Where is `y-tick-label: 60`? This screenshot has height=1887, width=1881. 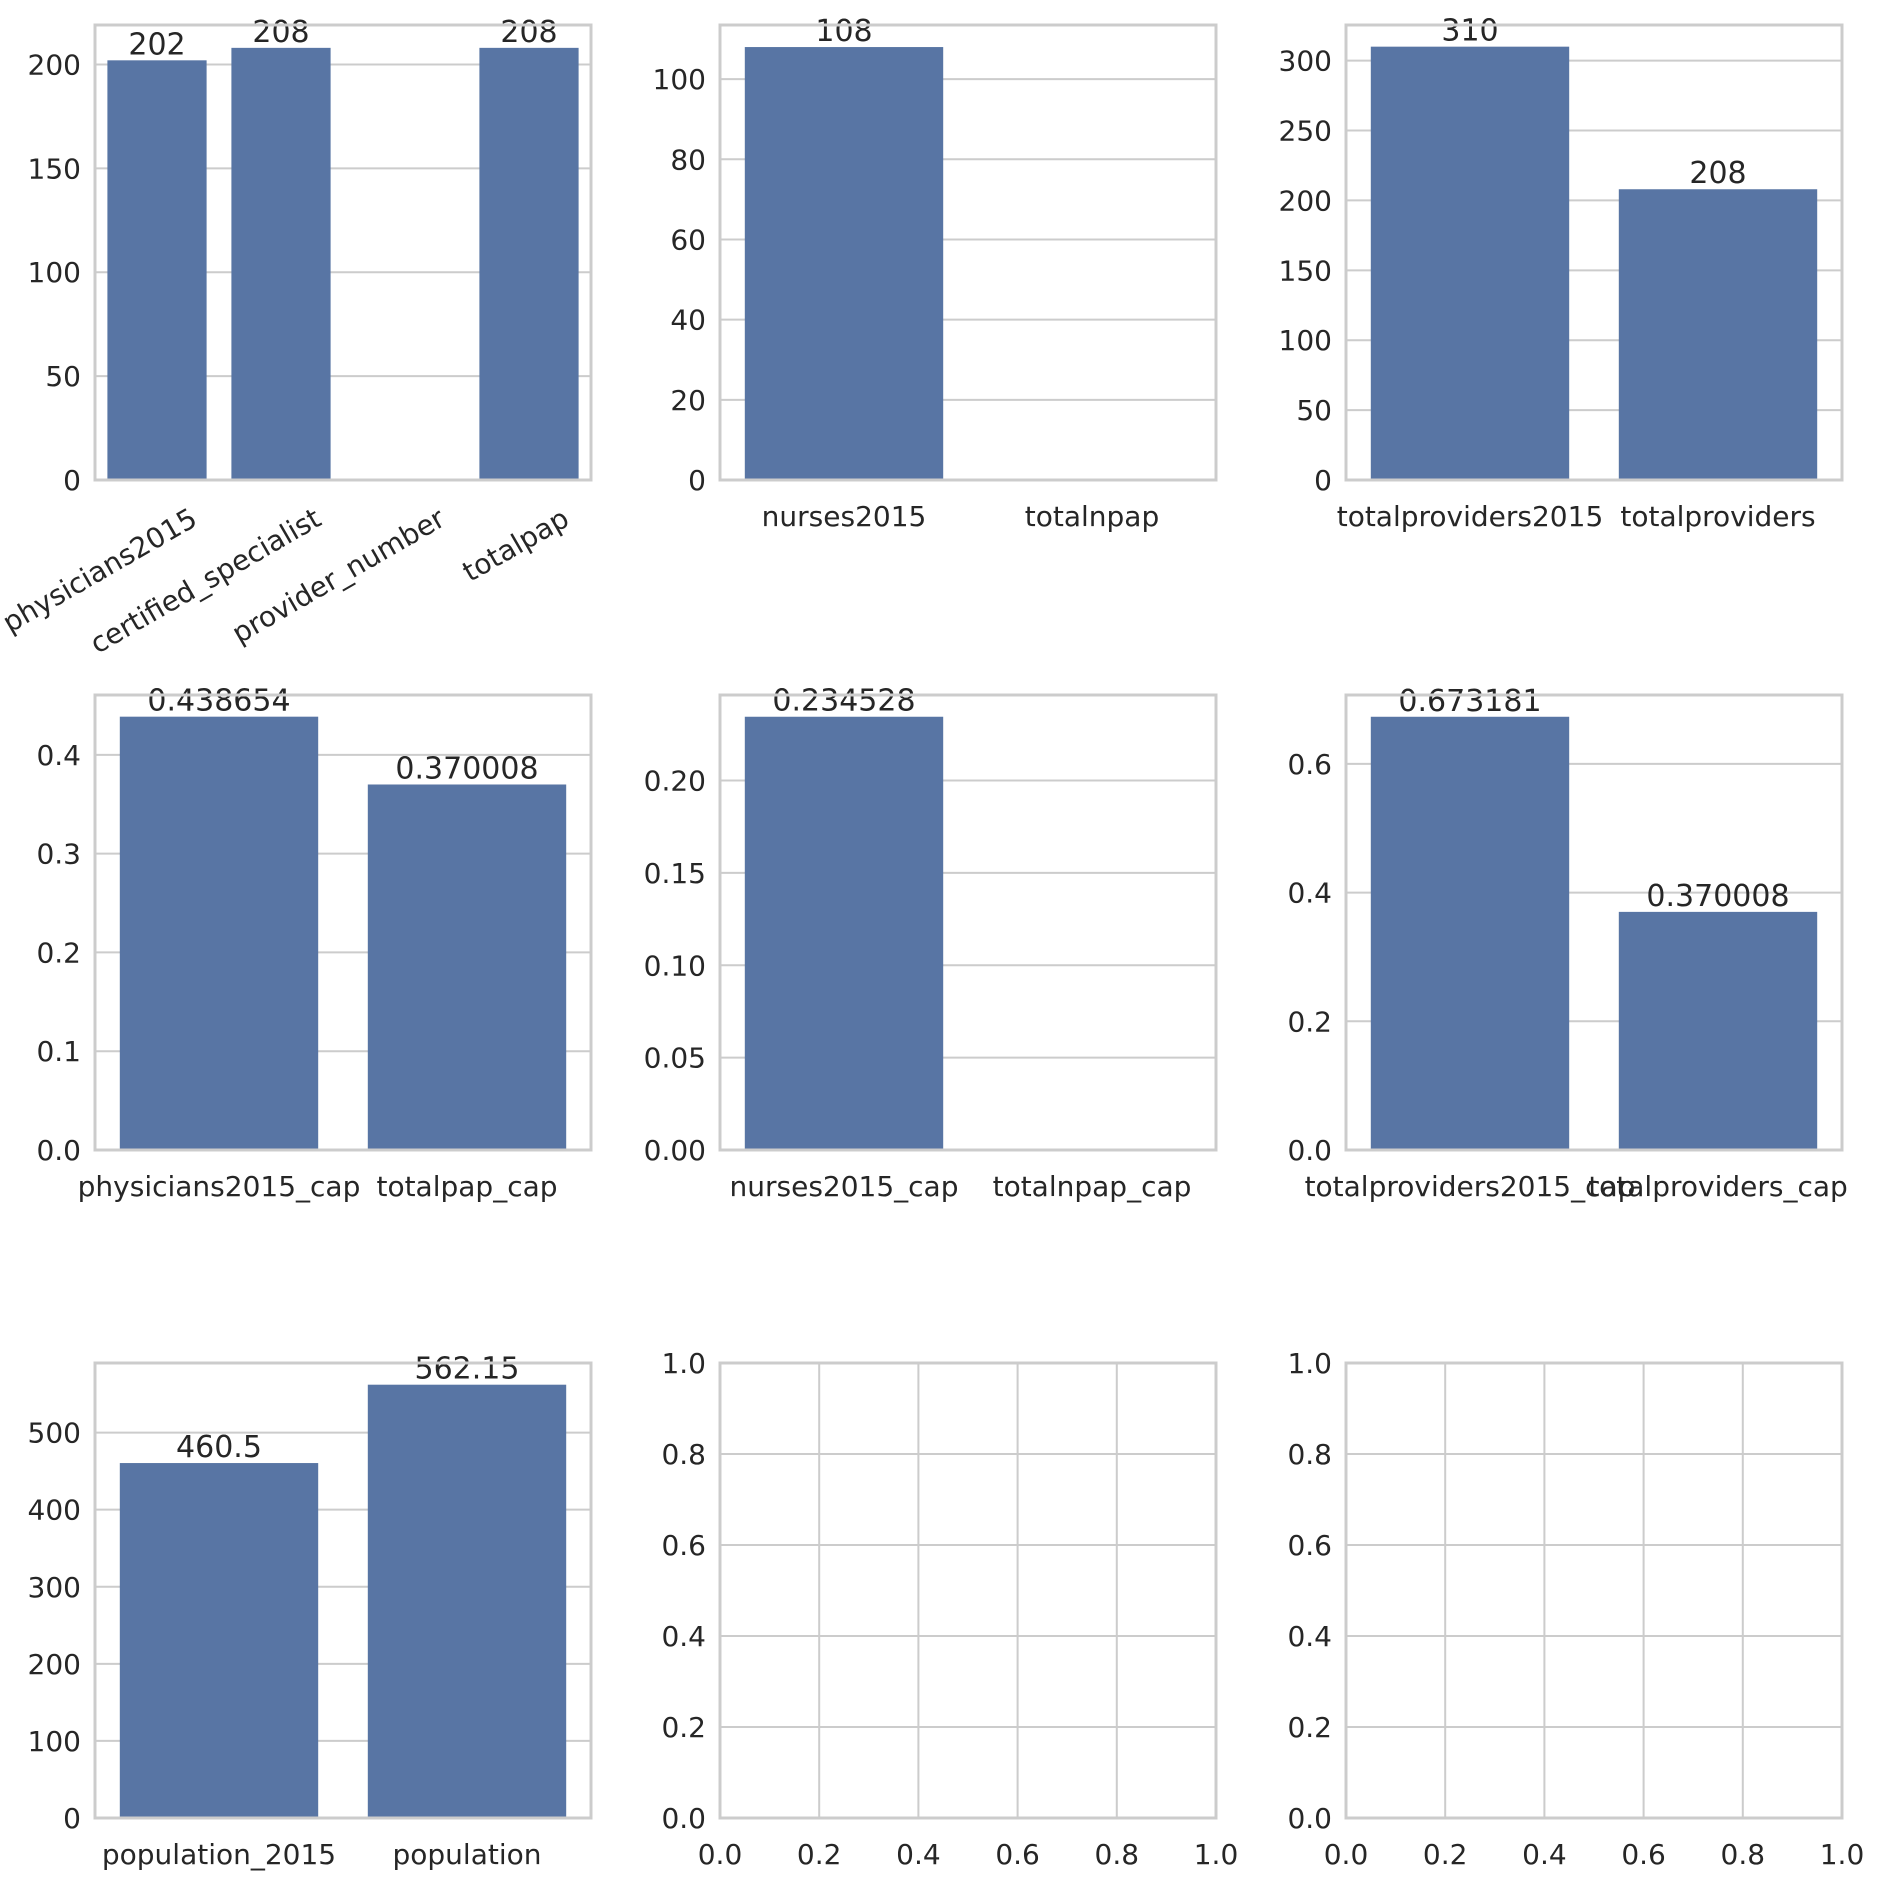 y-tick-label: 60 is located at coordinates (688, 239).